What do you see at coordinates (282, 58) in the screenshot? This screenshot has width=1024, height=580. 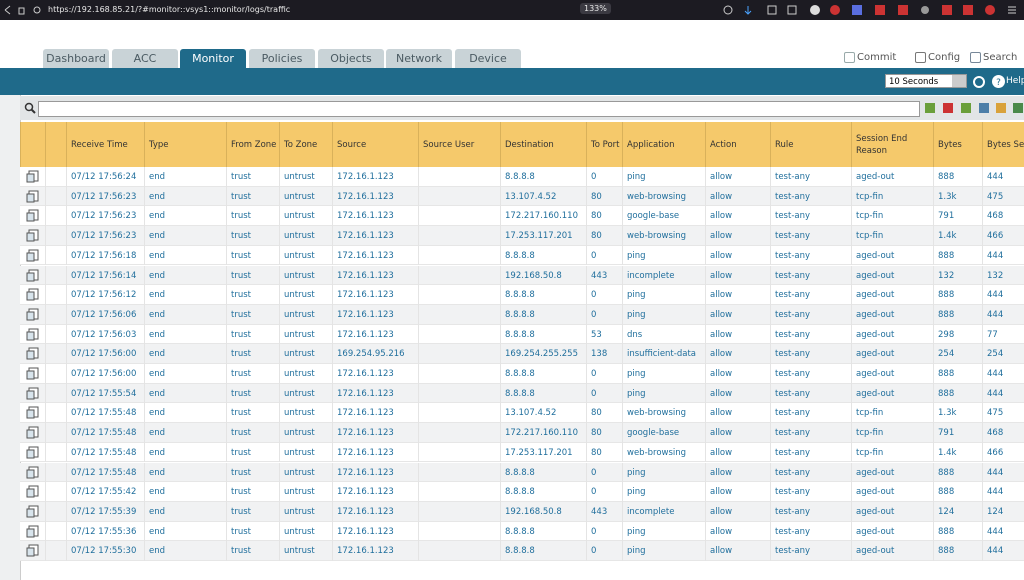 I see `nav-tab: Policies` at bounding box center [282, 58].